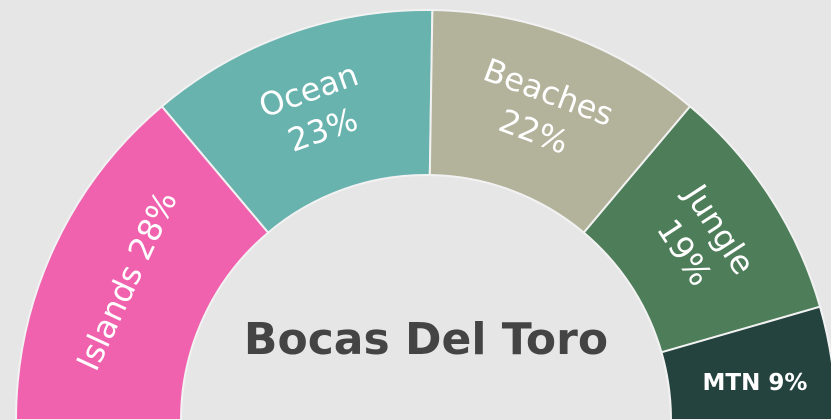 Image resolution: width=831 pixels, height=420 pixels. What do you see at coordinates (426, 339) in the screenshot?
I see `chart-title: Bocas Del Toro` at bounding box center [426, 339].